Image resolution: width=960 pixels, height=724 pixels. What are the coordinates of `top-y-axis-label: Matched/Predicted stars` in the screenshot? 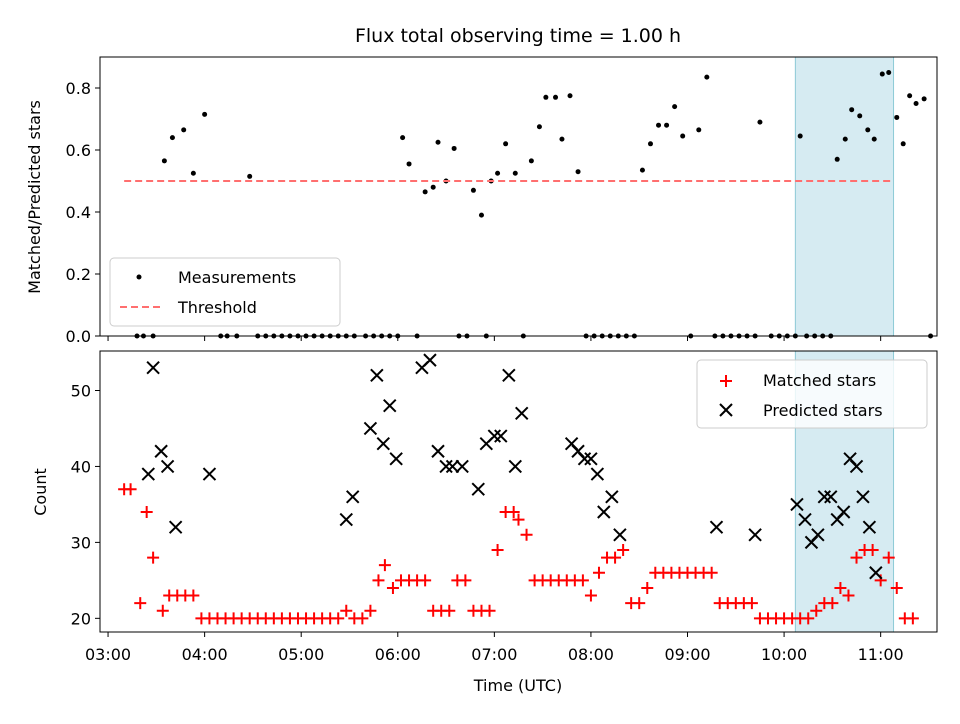 It's located at (34, 197).